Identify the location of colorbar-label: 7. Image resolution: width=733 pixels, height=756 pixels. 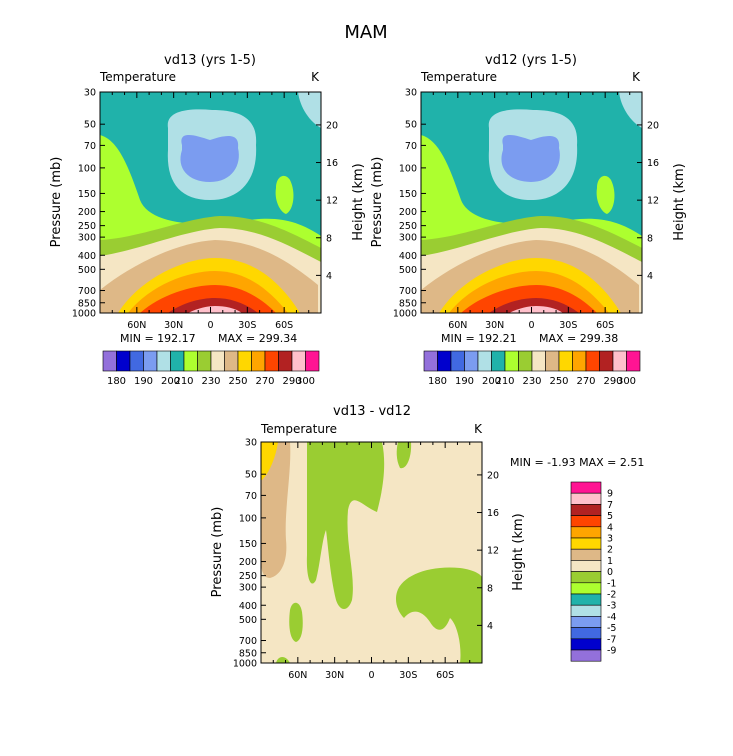
(610, 505).